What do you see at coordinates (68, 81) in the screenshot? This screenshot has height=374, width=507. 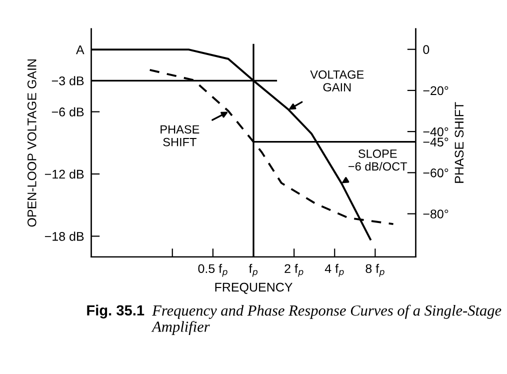 I see `y-tick-label: −3 dB` at bounding box center [68, 81].